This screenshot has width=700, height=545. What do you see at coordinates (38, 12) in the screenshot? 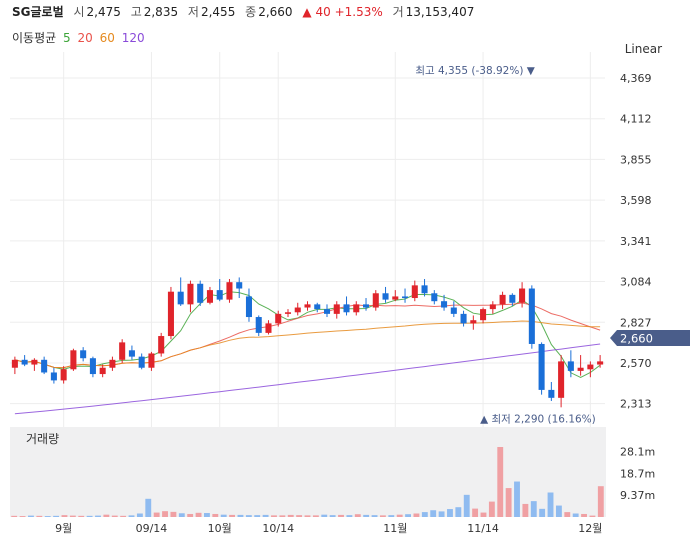
I see `stock-name: SG글로벌` at bounding box center [38, 12].